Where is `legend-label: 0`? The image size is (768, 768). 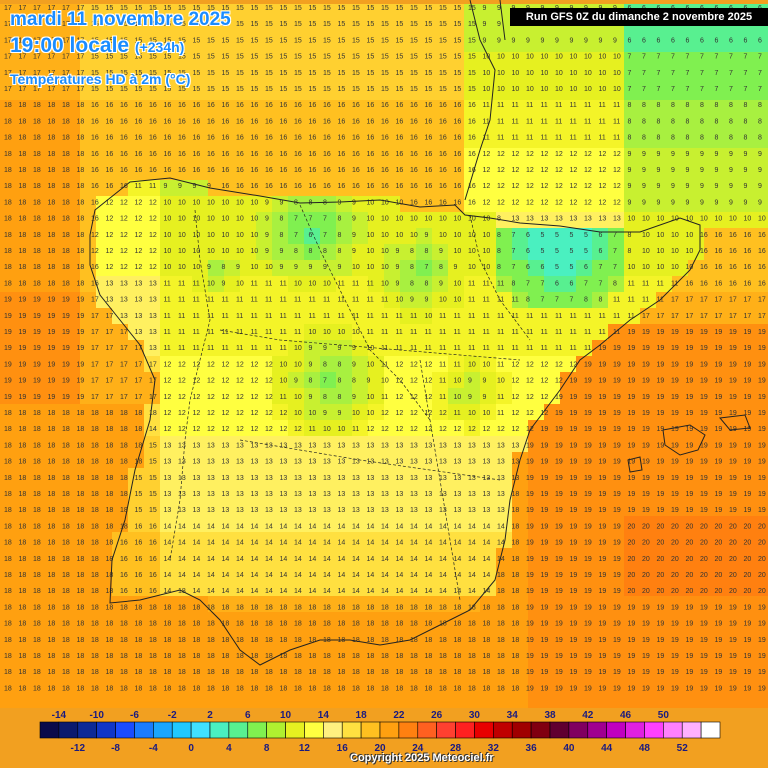
legend-label: 0 is located at coordinates (191, 748).